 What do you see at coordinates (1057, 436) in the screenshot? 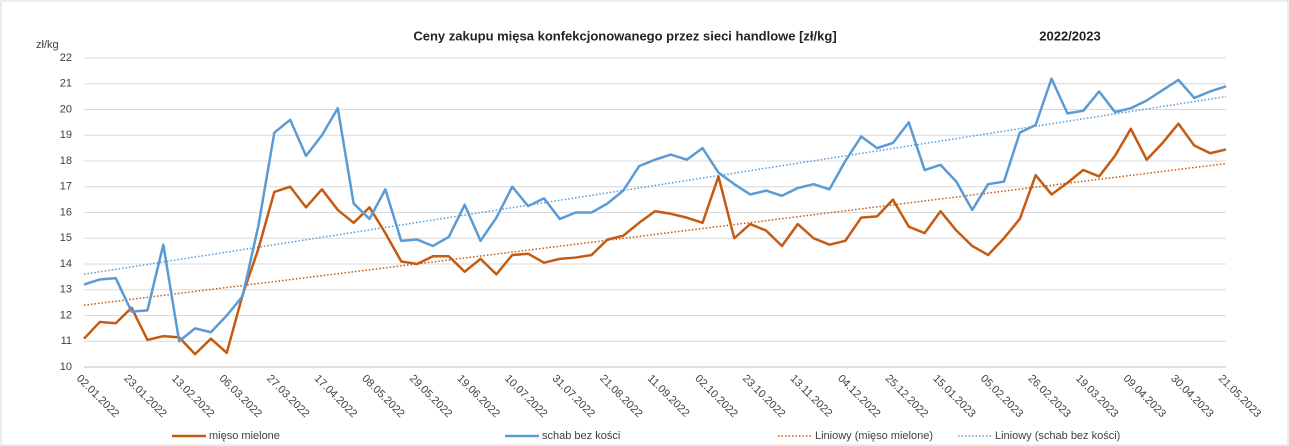
I see `legend-label: Liniowy (schab bez kości)` at bounding box center [1057, 436].